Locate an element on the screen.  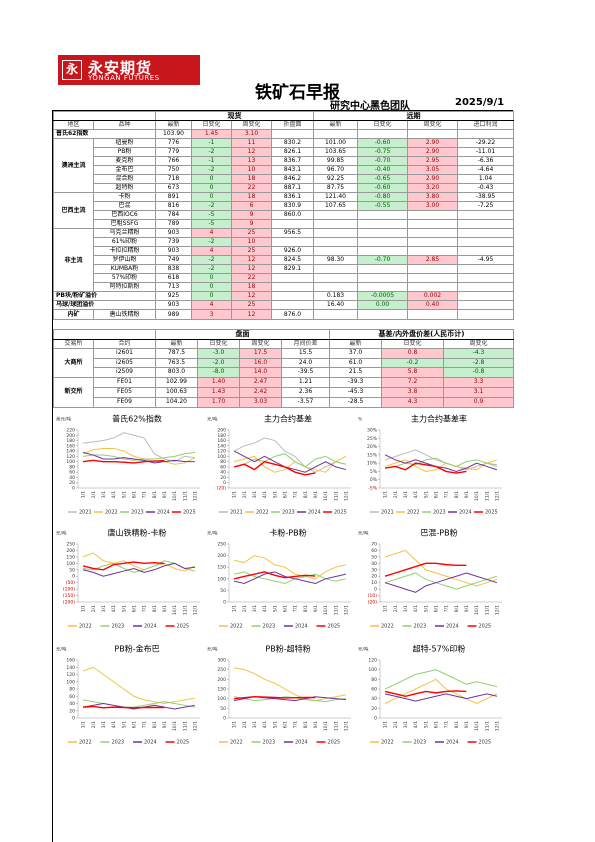
value-cell: -0.65 is located at coordinates (382, 179).